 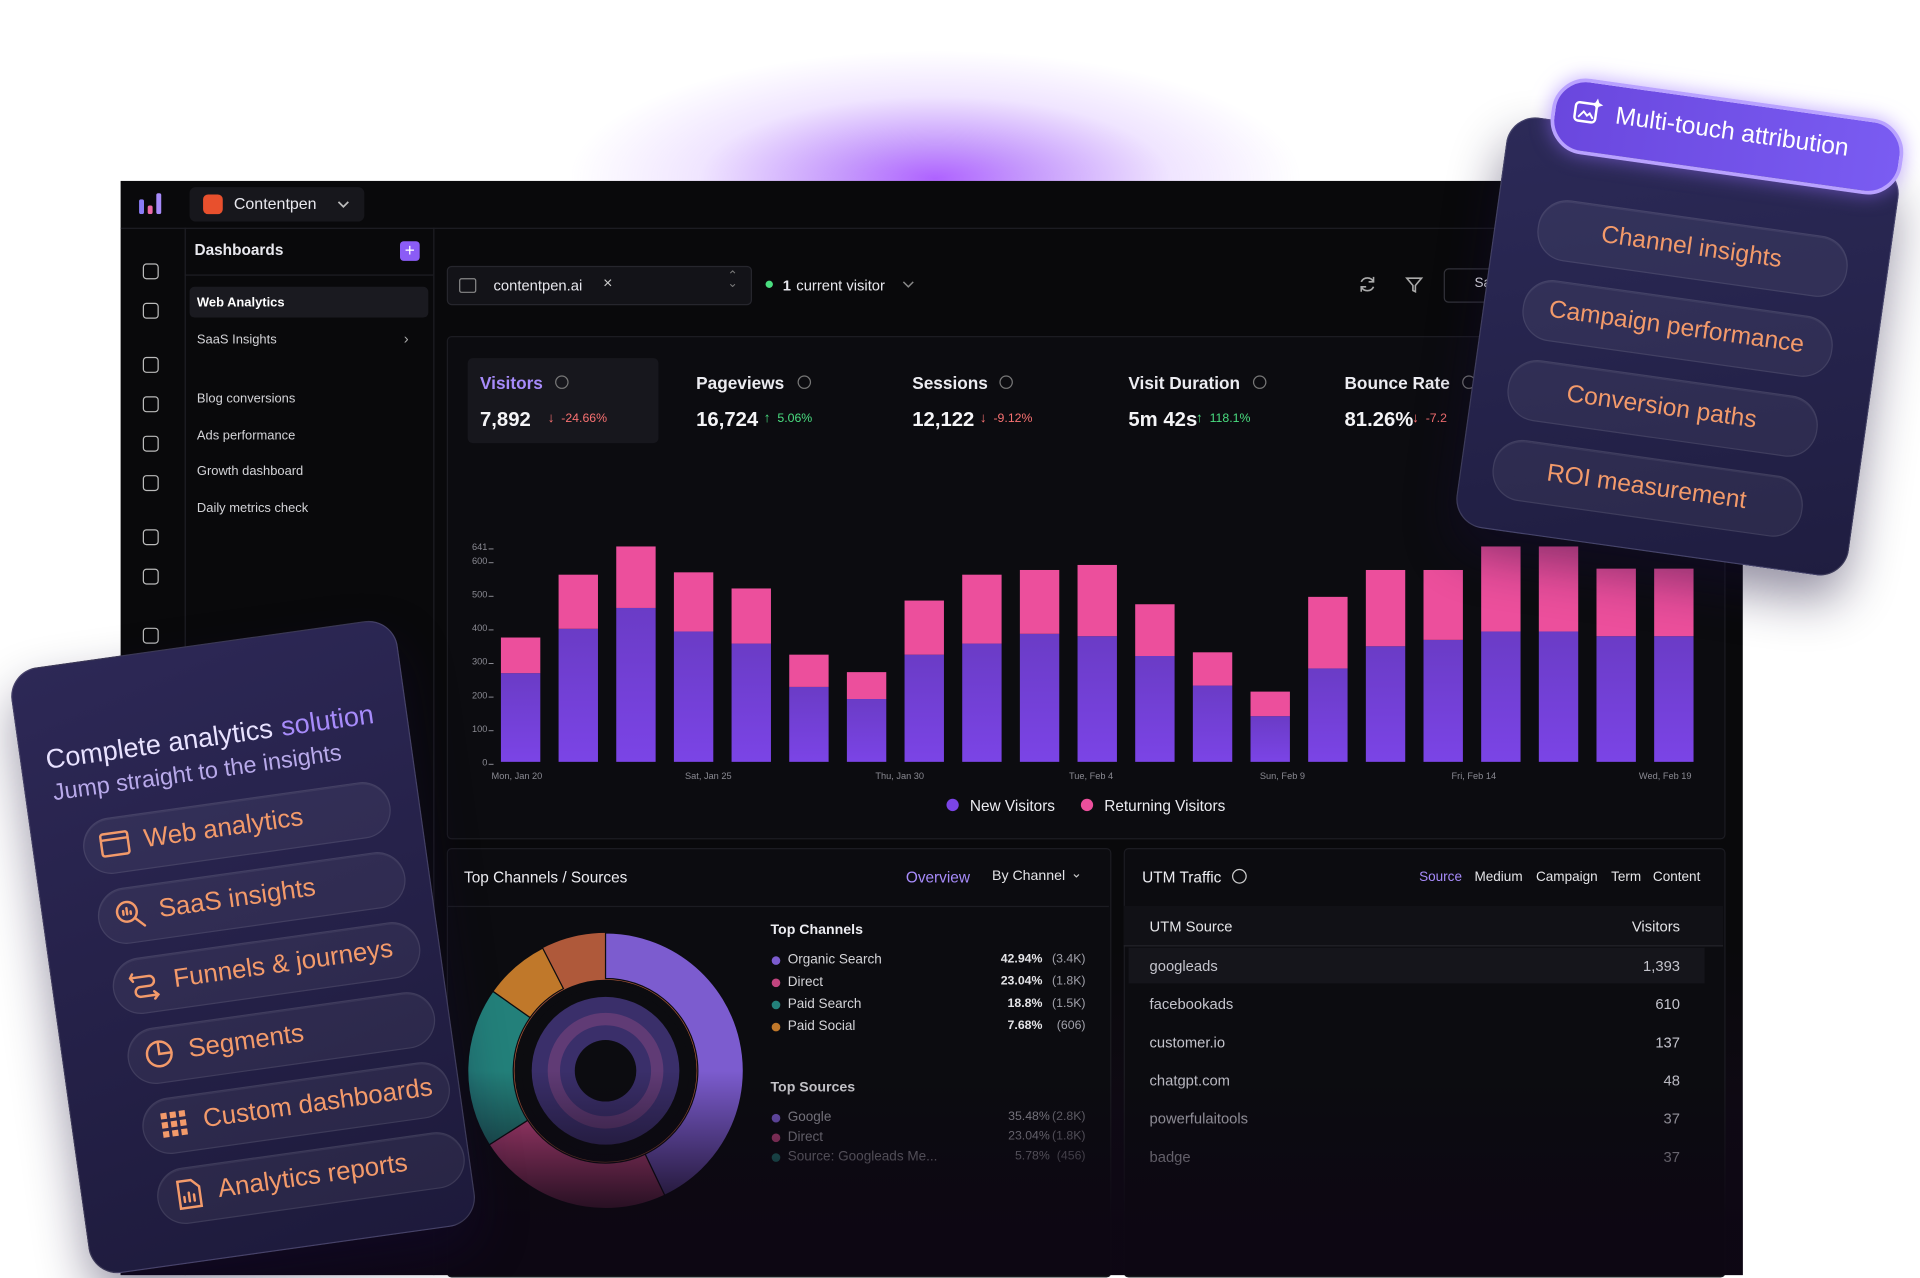 I want to click on channel-count: (606), so click(x=1071, y=1026).